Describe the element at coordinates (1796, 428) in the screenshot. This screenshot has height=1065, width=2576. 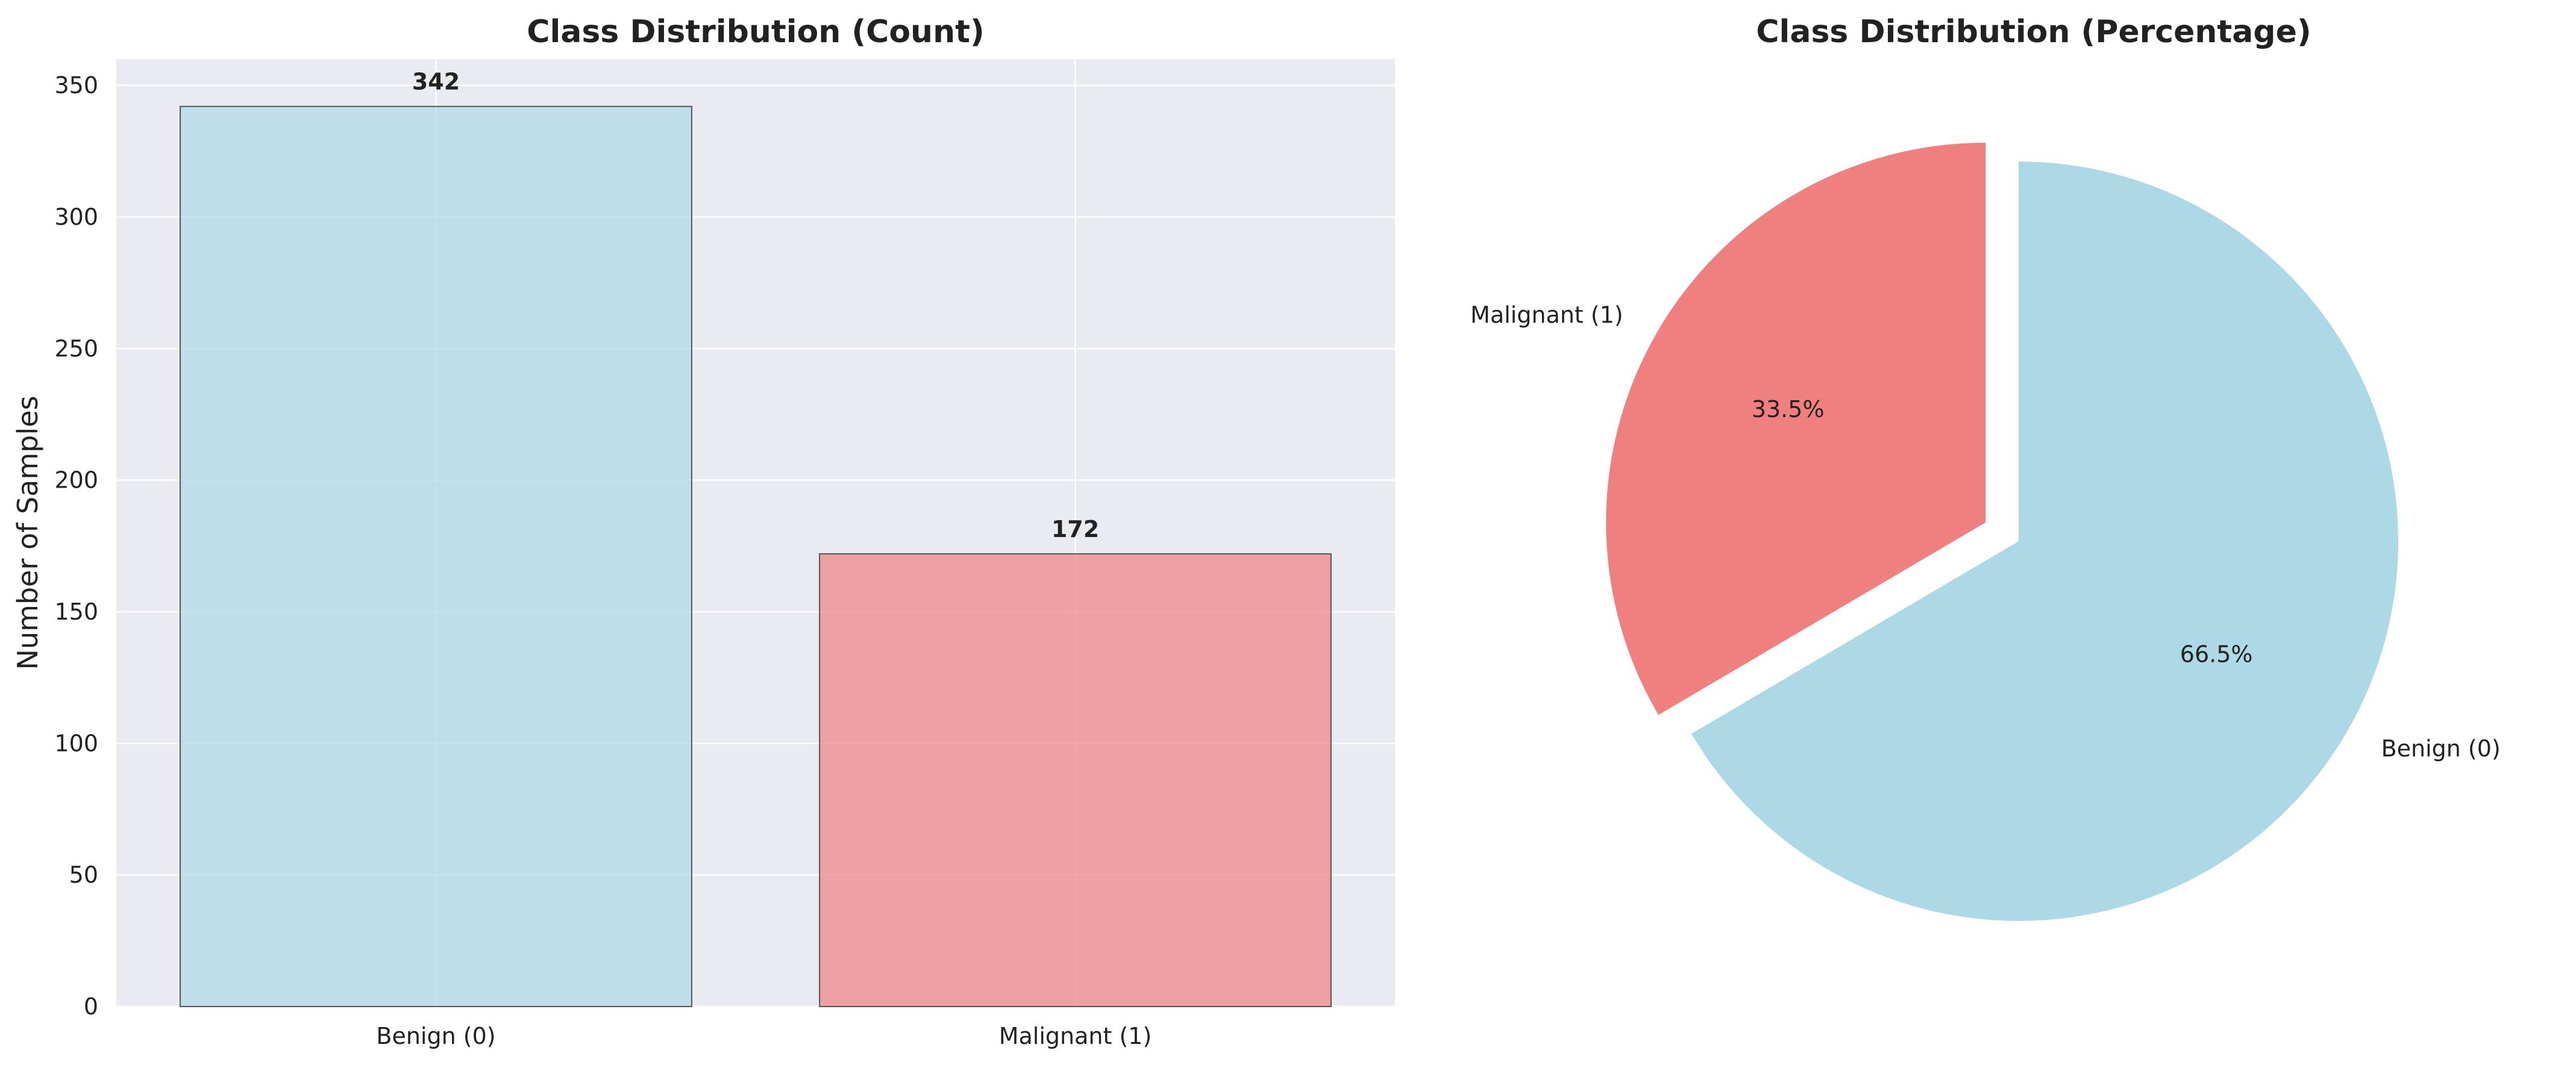
I see `pie-slice` at that location.